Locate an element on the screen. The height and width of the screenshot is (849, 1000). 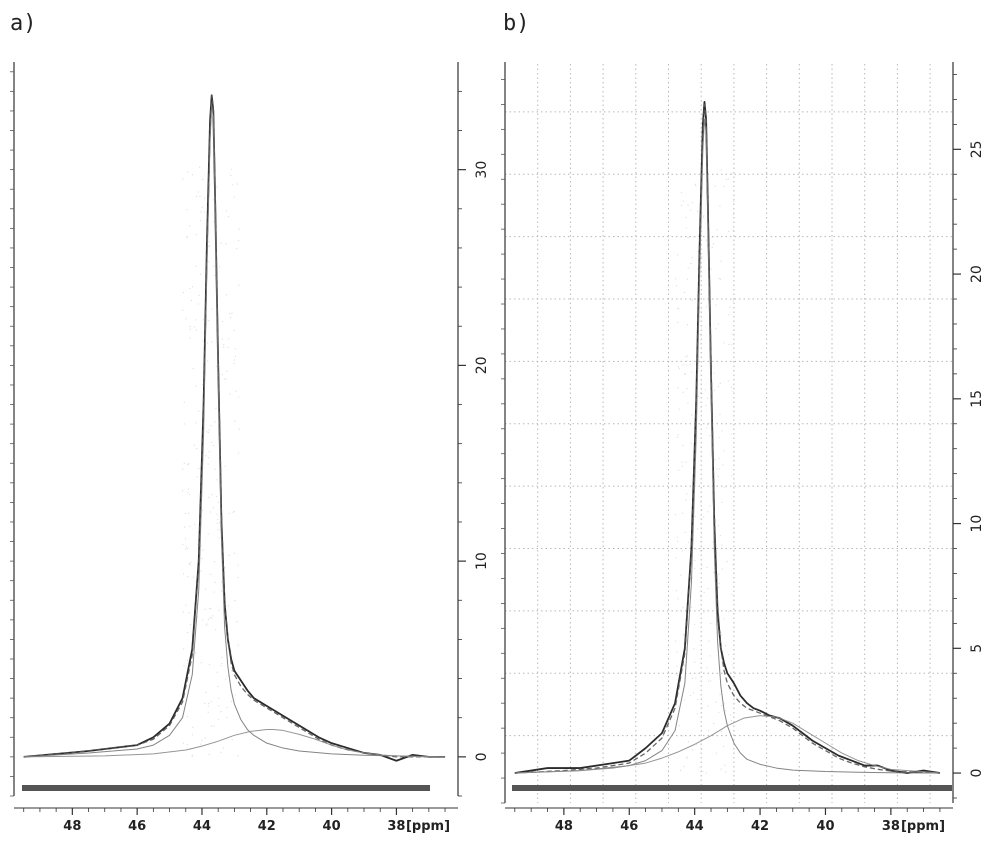
x-tick-label: 38 is located at coordinates (891, 826).